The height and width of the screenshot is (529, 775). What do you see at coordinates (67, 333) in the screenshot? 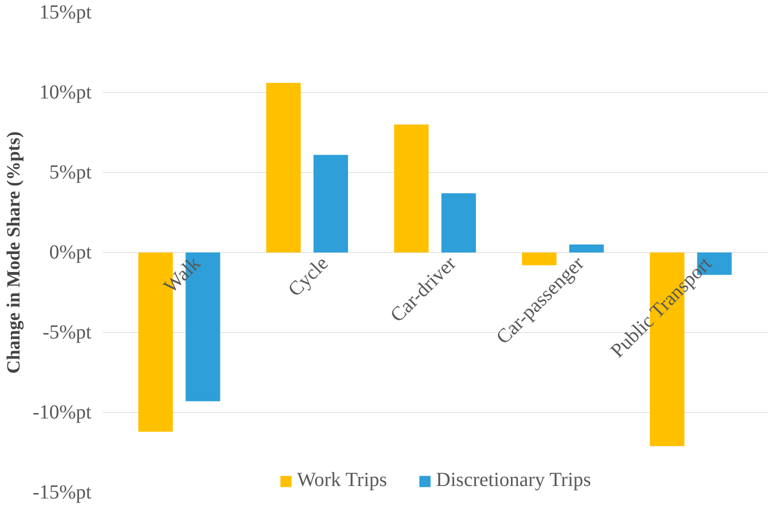
I see `y-tick-label: -5%pt` at bounding box center [67, 333].